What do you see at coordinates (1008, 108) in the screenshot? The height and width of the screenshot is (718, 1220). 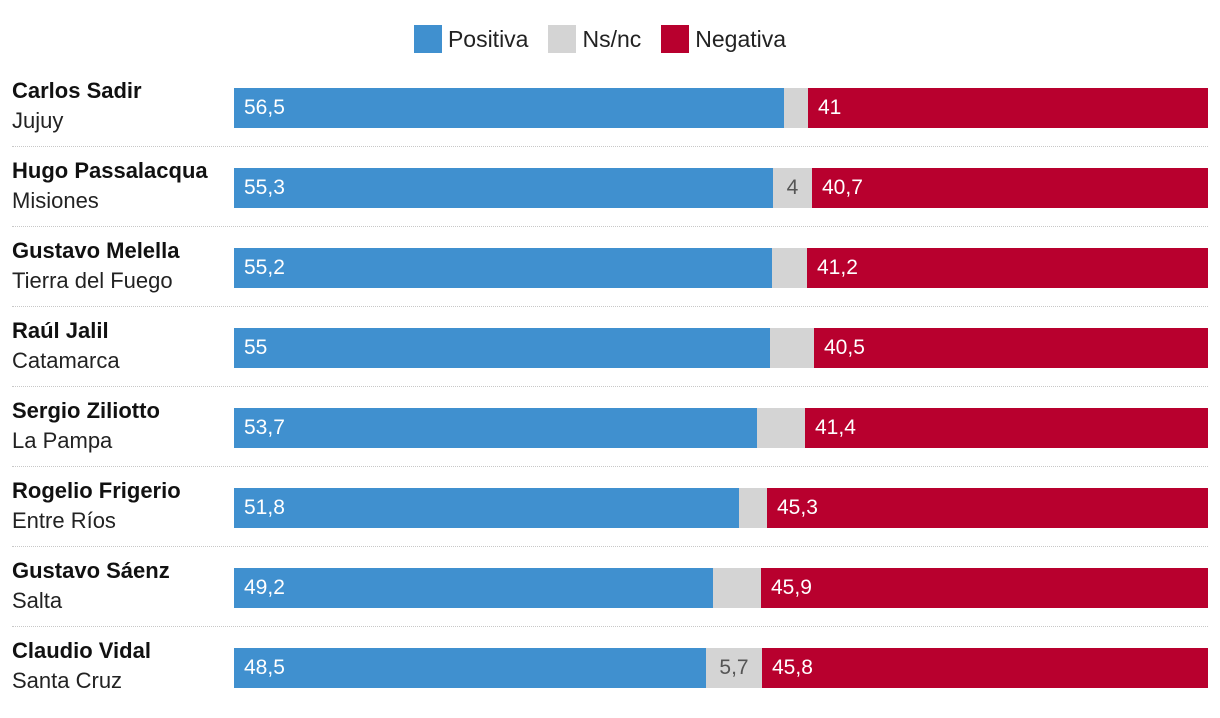 I see `bar-segment-negativa: 41` at bounding box center [1008, 108].